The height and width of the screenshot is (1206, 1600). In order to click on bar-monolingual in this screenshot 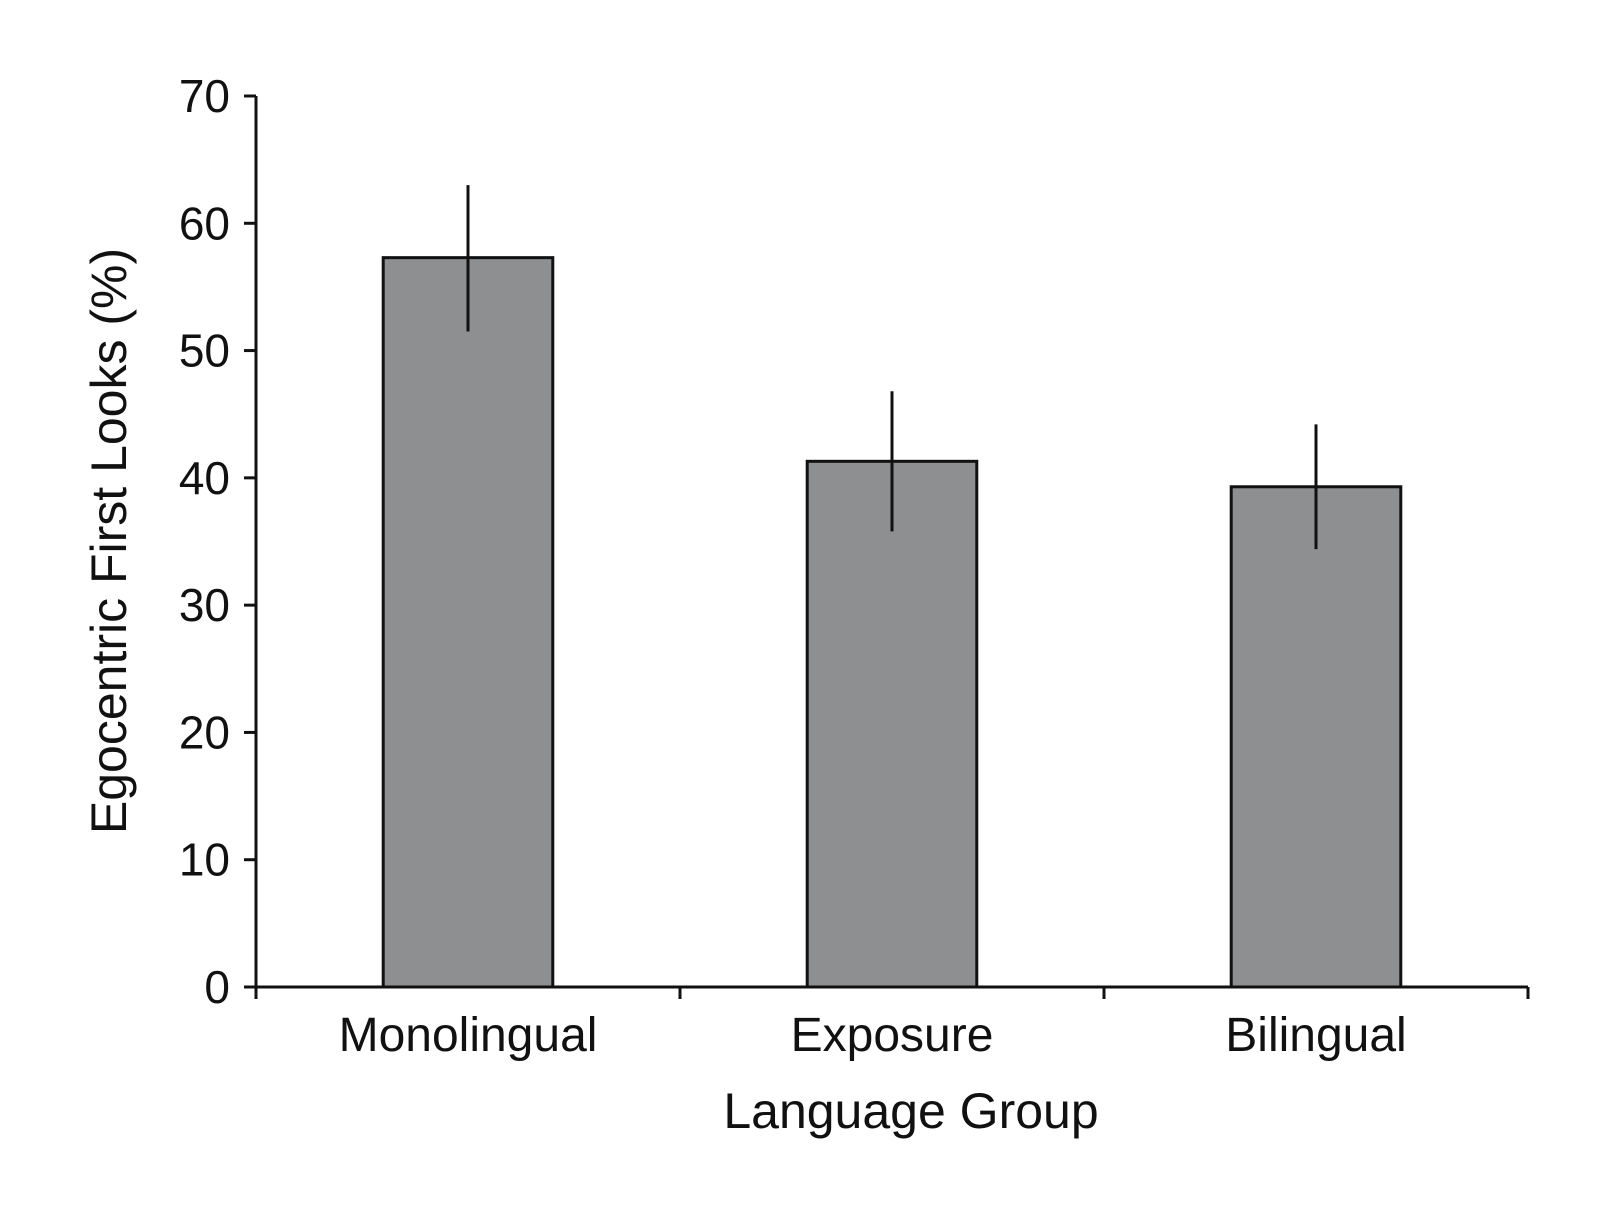, I will do `click(468, 622)`.